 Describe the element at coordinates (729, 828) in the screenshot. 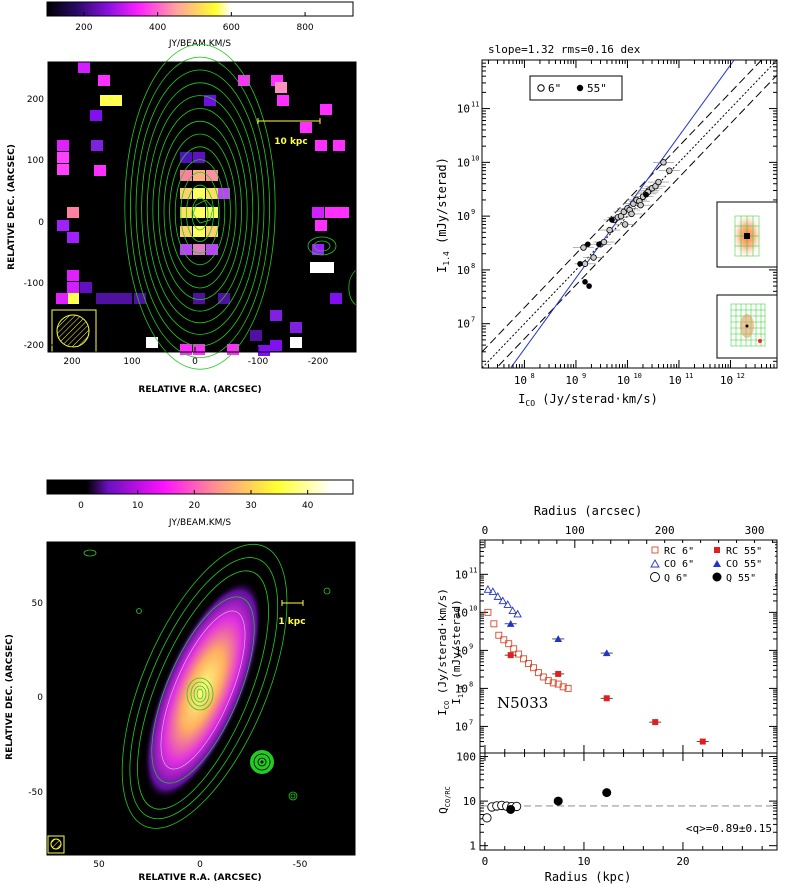

I see `q-annotation-d: <q>=0.89±0.15` at that location.